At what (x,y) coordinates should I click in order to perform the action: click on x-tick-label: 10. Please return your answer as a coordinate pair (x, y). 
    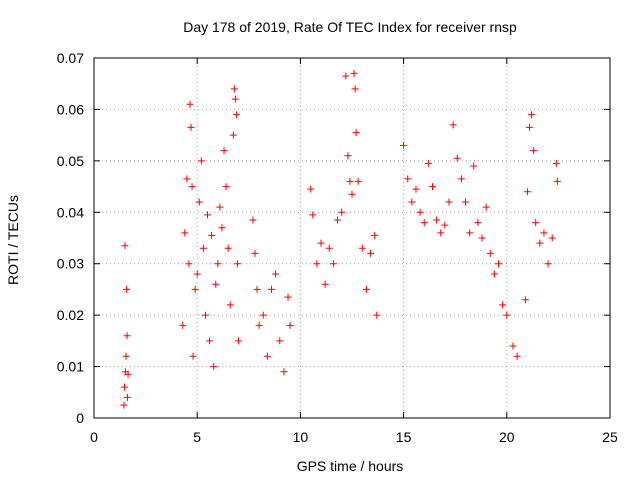
    Looking at the image, I should click on (301, 437).